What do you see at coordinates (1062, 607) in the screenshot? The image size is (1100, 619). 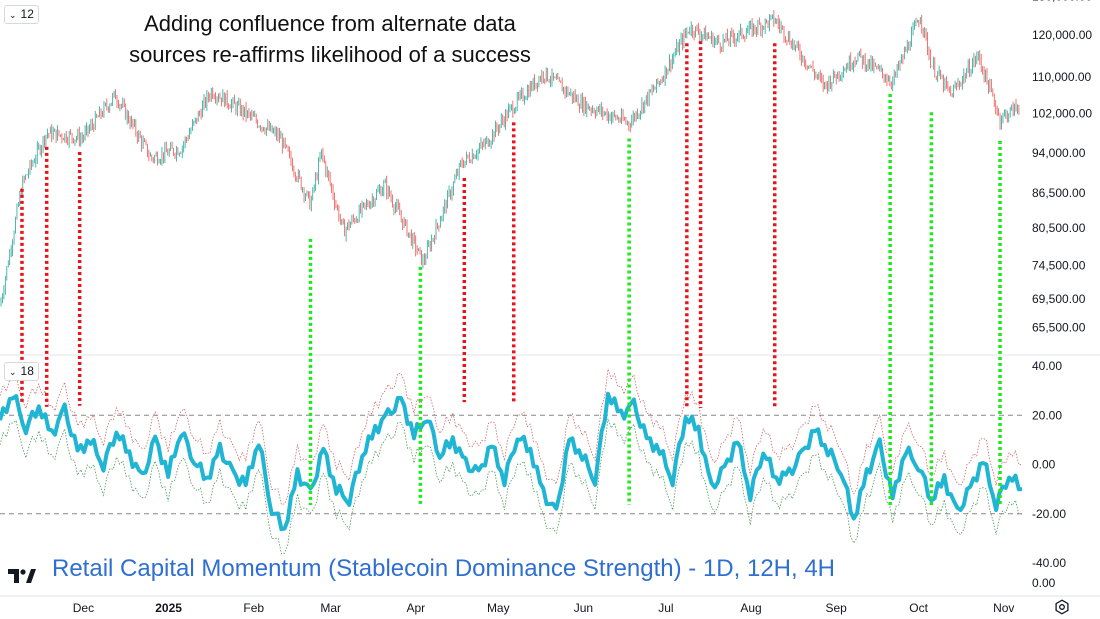 I see `gear-icon` at bounding box center [1062, 607].